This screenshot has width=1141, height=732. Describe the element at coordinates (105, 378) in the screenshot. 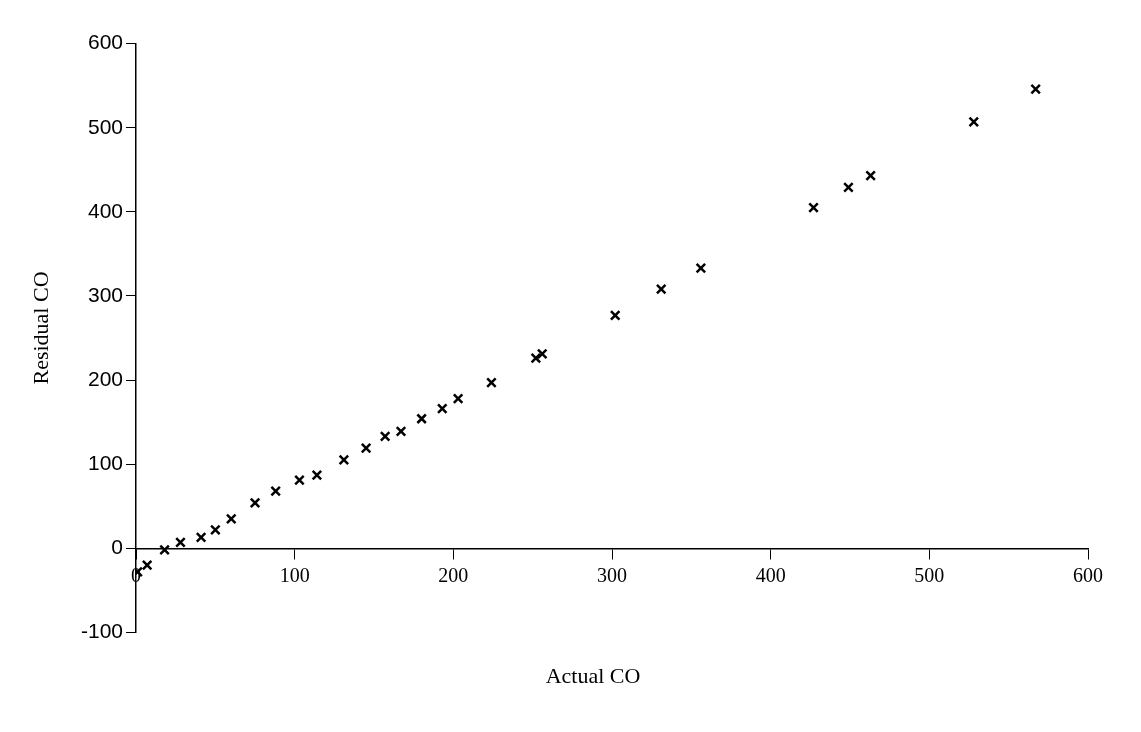

I see `y-tick-label: 200` at that location.